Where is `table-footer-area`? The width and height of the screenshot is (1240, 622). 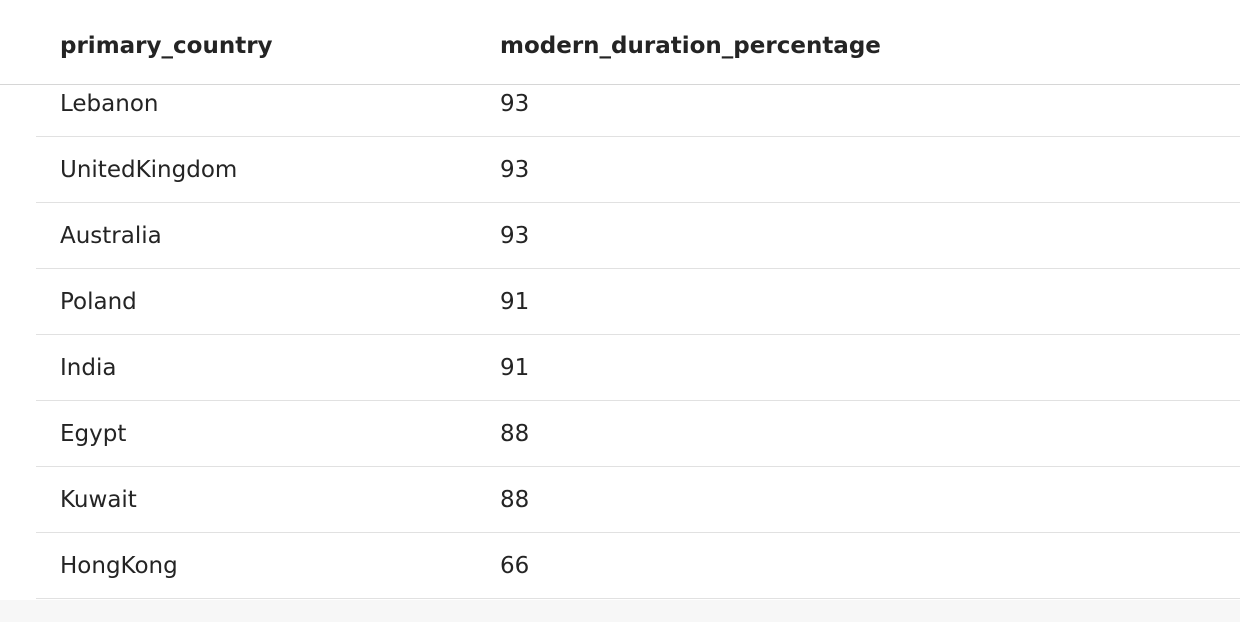
table-footer-area is located at coordinates (620, 611).